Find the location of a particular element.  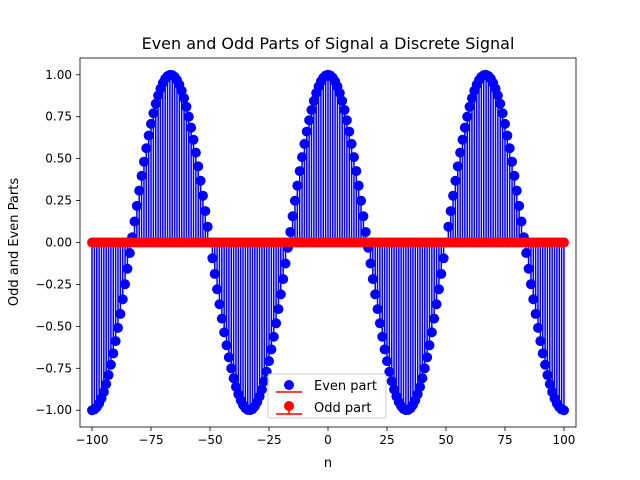

y-tick-label: 0.25 is located at coordinates (58, 201).